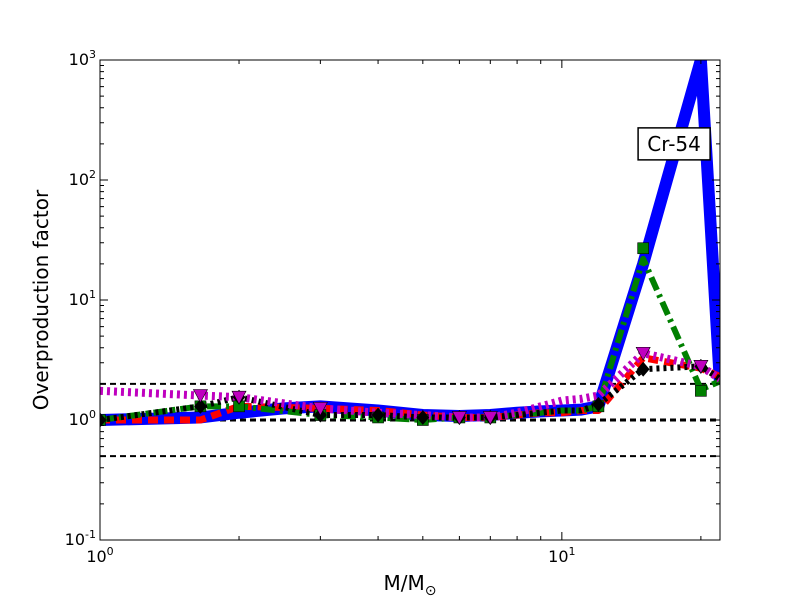 Image resolution: width=800 pixels, height=600 pixels. I want to click on y-tick-label: 10⁰, so click(82, 418).